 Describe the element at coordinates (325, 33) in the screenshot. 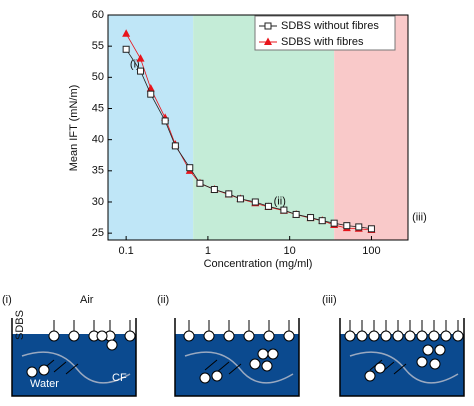

I see `legend-box` at that location.